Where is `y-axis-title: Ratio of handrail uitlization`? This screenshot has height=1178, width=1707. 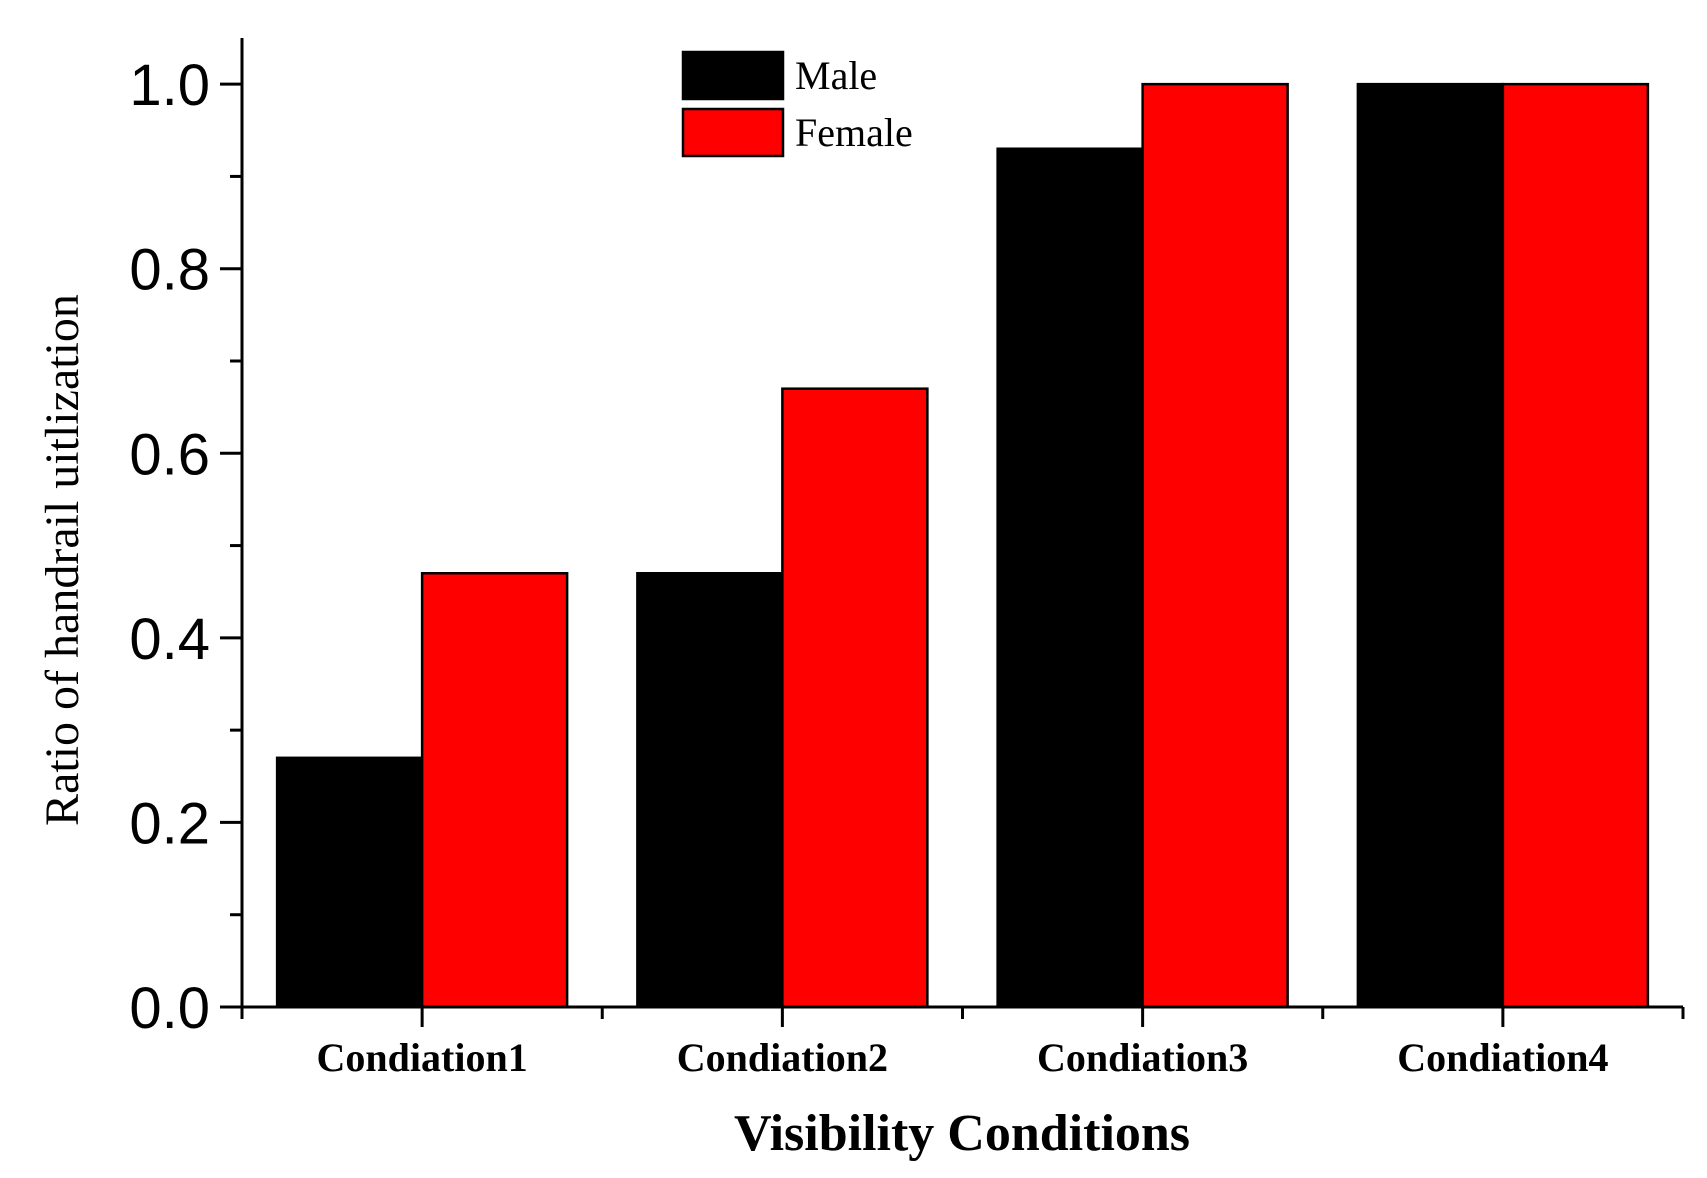
y-axis-title: Ratio of handrail uitlization is located at coordinates (62, 560).